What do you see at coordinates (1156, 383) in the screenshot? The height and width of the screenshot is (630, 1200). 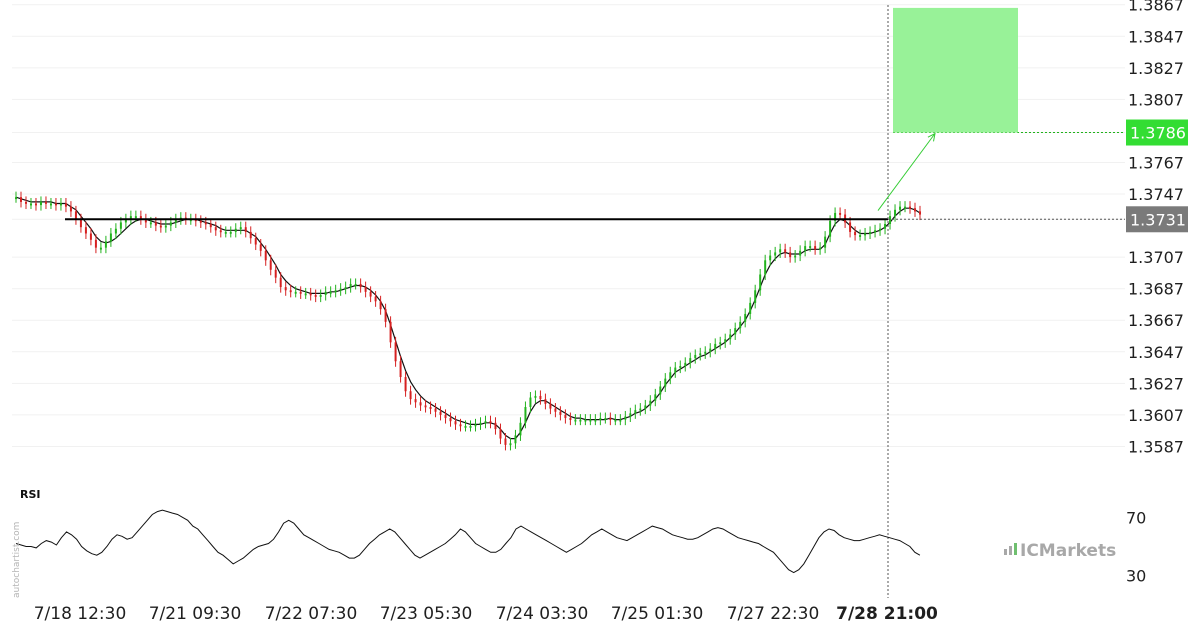 I see `price-tick-label: 1.3627` at bounding box center [1156, 383].